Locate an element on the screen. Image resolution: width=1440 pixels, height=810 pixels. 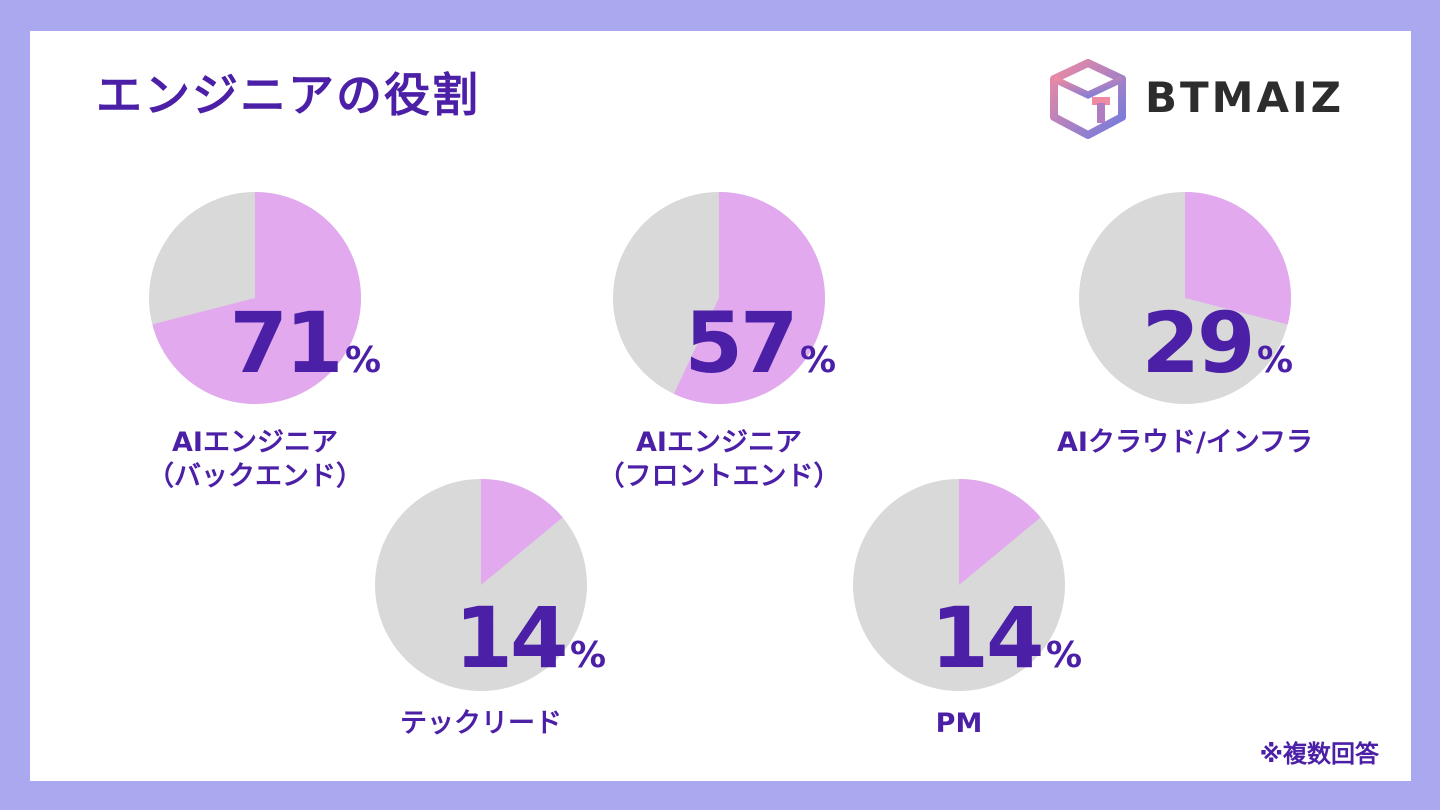
brand-logo: BTMAIZ is located at coordinates (1220, 99).